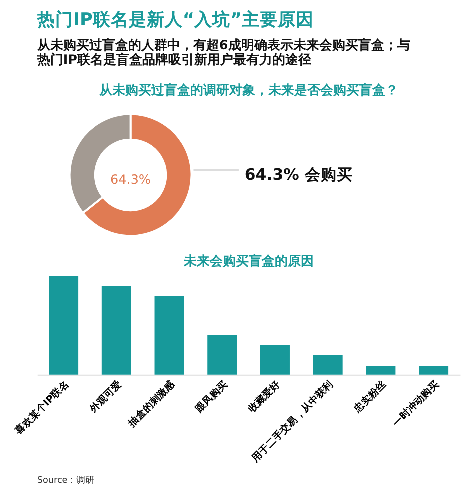 This screenshot has height=498, width=474. What do you see at coordinates (211, 397) in the screenshot?
I see `x-tick-label: 跟风购买` at bounding box center [211, 397].